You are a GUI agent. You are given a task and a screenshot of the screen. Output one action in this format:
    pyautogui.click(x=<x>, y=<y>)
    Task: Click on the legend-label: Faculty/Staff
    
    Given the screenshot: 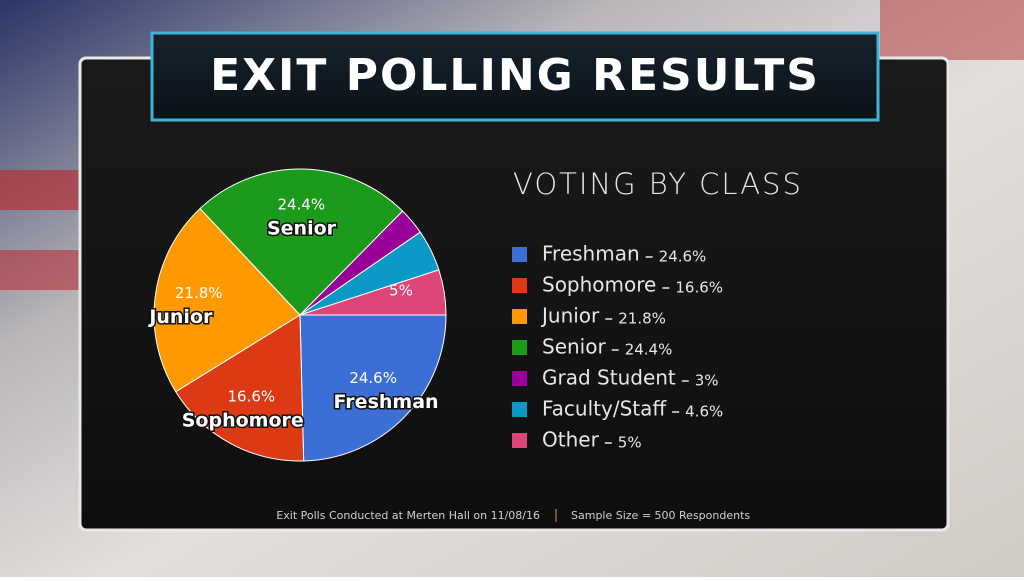 What is the action you would take?
    pyautogui.click(x=604, y=409)
    